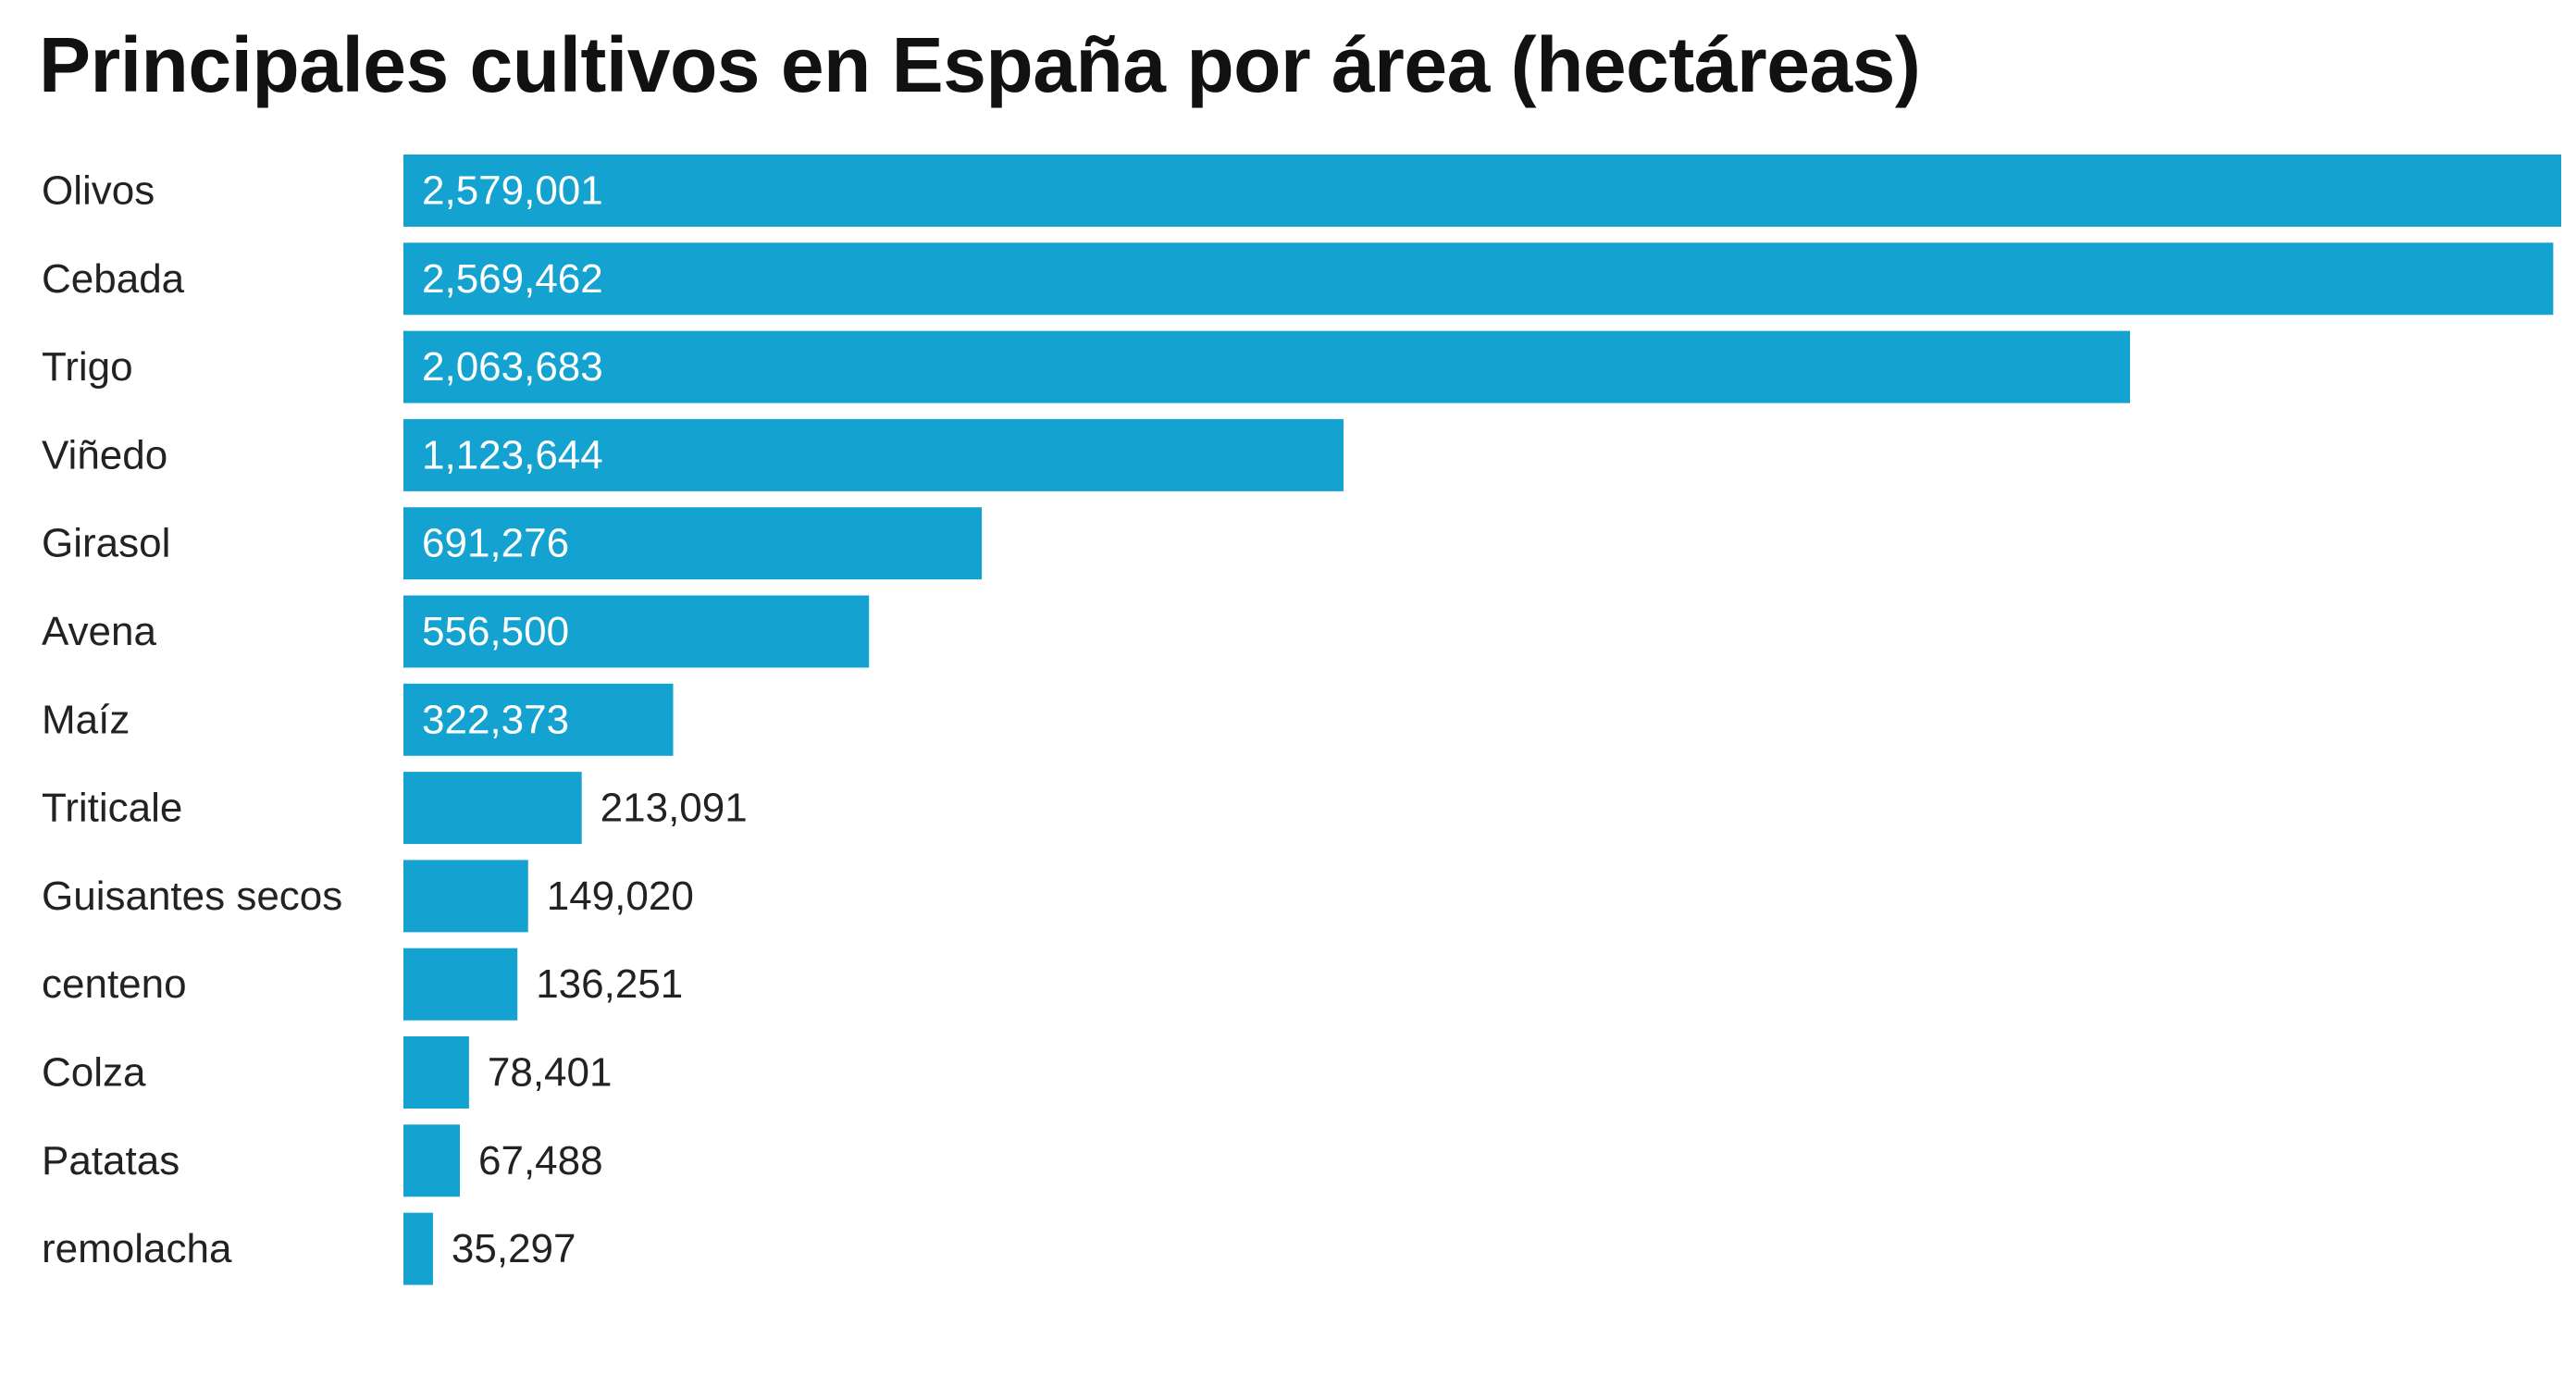 The image size is (2576, 1388). What do you see at coordinates (610, 984) in the screenshot?
I see `data-label: 136,251` at bounding box center [610, 984].